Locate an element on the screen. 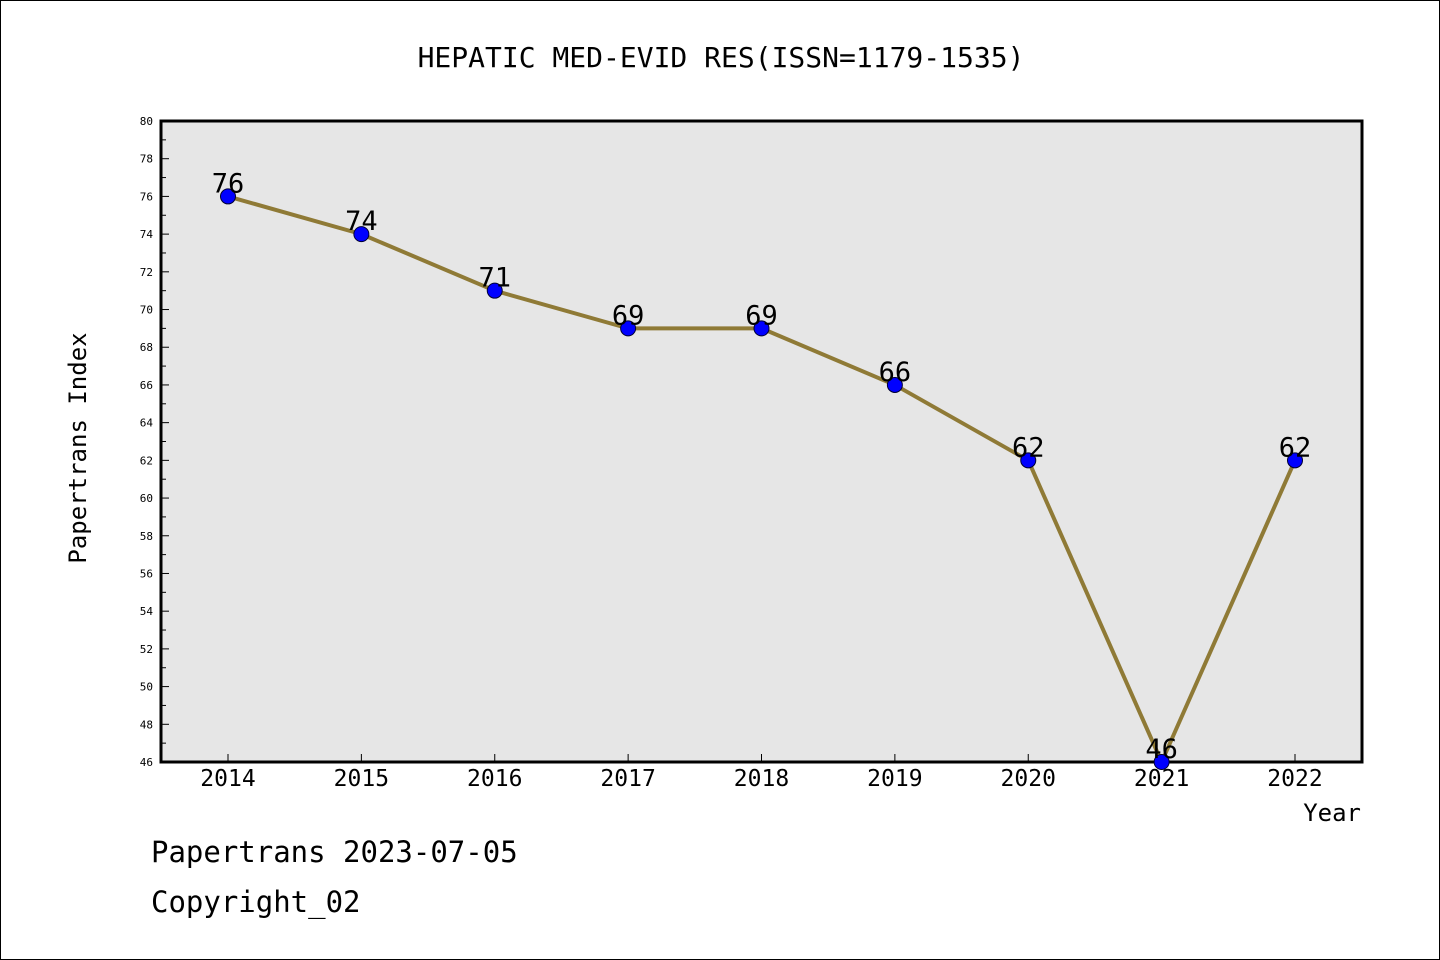  y-tick-label: 60 is located at coordinates (146, 498).